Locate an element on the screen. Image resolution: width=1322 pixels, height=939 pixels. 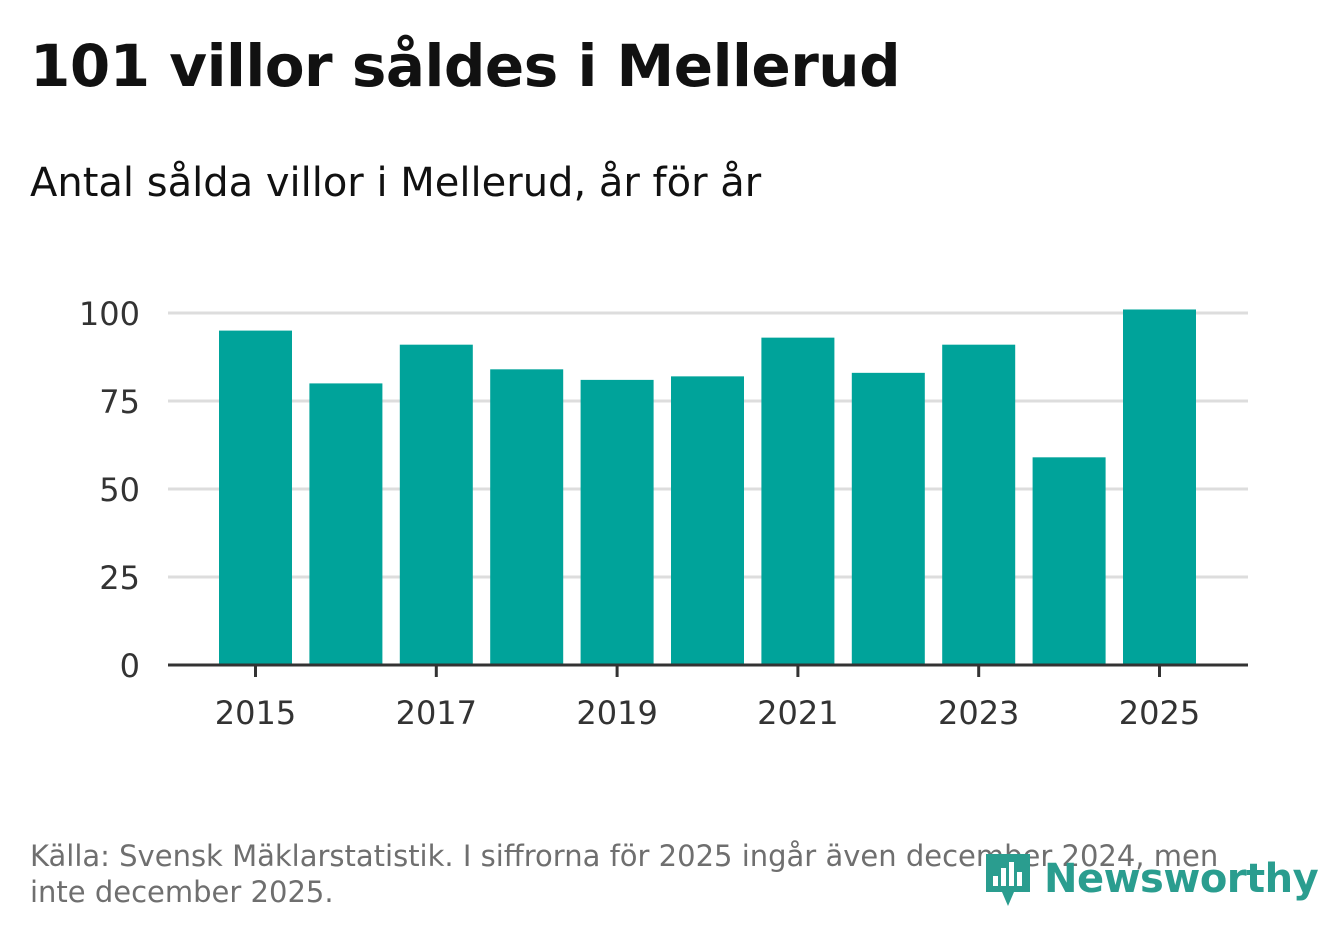
bar-2020 is located at coordinates (707, 520).